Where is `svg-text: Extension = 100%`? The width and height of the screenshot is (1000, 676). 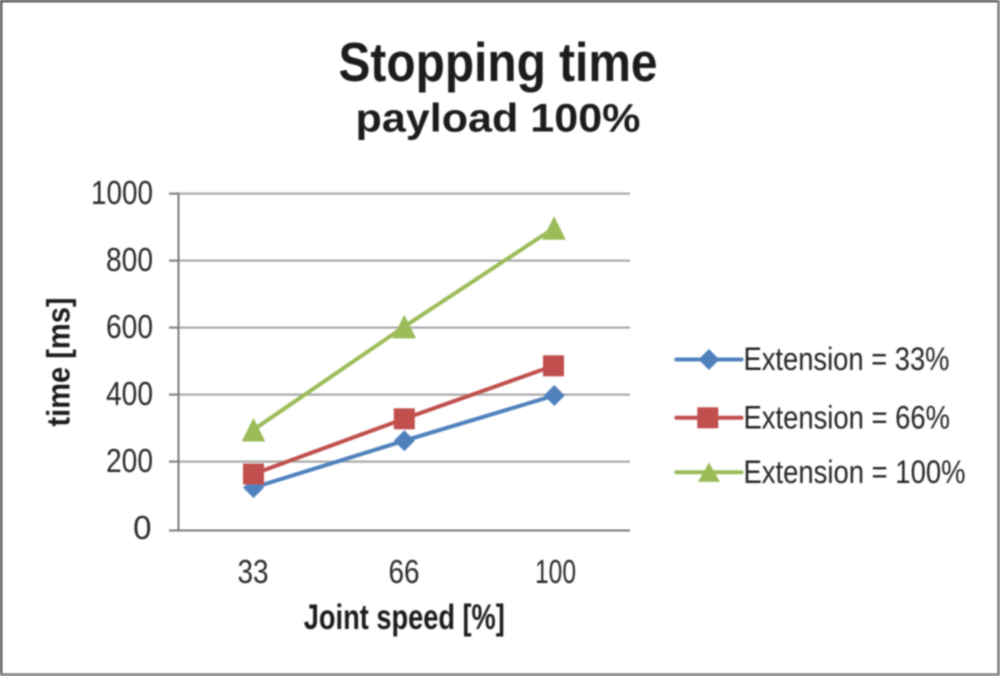 svg-text: Extension = 100% is located at coordinates (855, 472).